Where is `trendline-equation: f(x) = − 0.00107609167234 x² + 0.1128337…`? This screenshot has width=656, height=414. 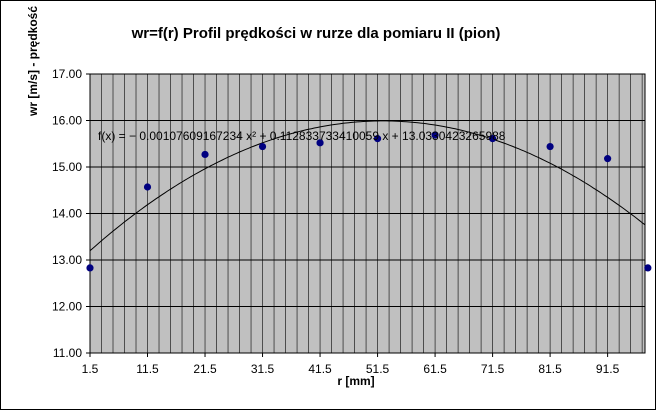
trendline-equation: f(x) = − 0.00107609167234 x² + 0.1128337… is located at coordinates (302, 136).